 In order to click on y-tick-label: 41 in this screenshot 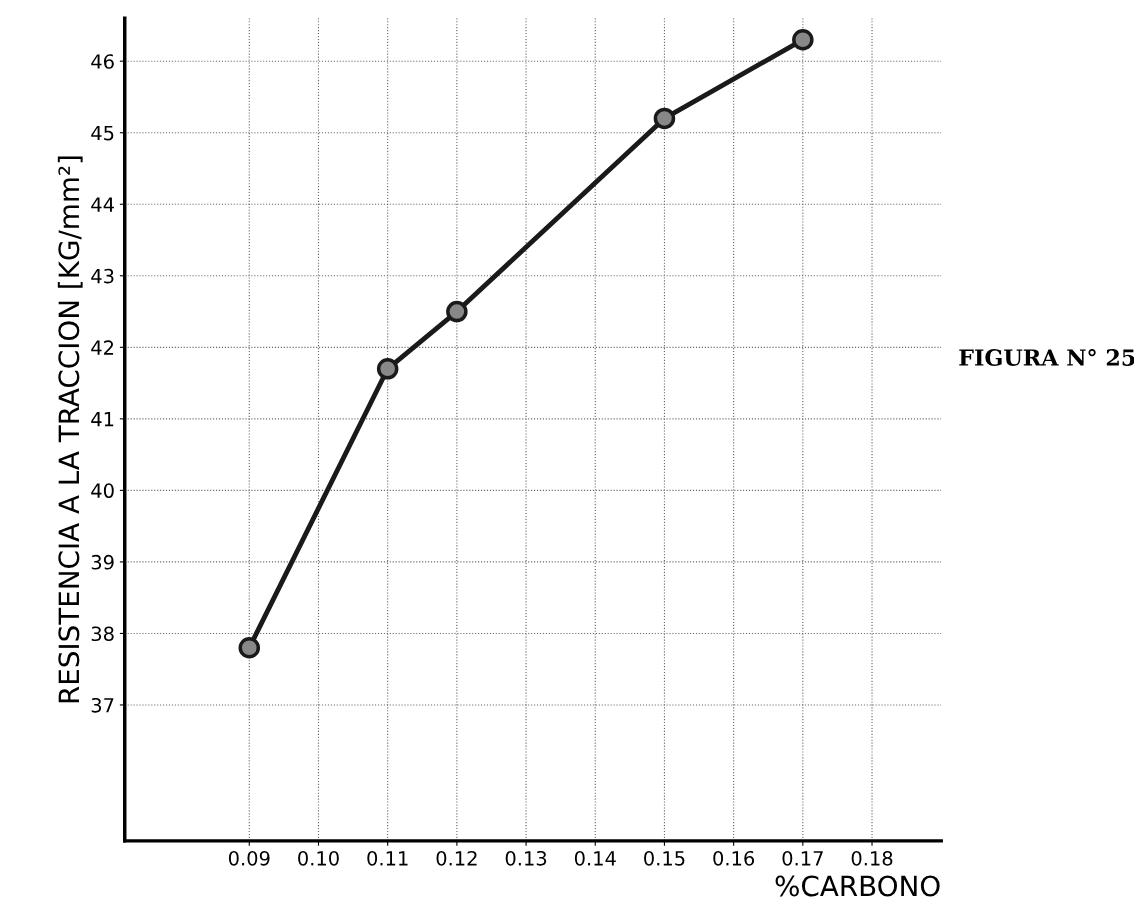, I will do `click(102, 419)`.